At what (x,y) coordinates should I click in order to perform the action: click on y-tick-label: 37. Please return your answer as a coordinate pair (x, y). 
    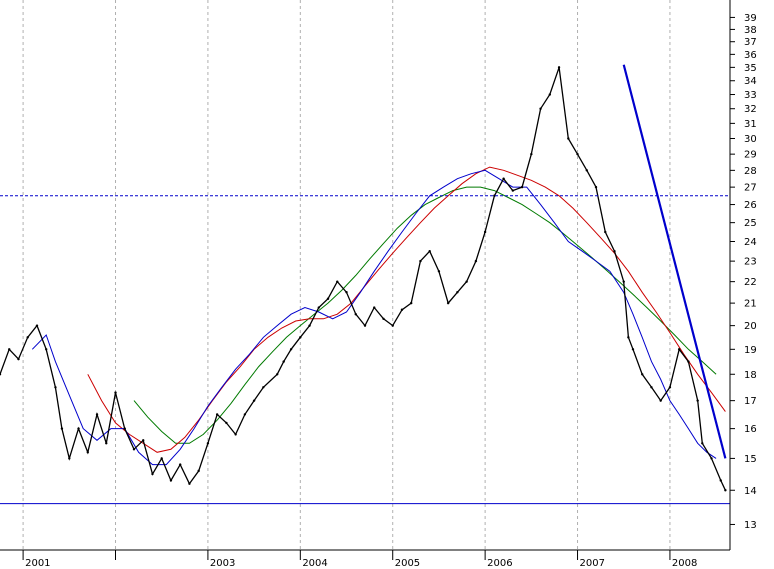
    Looking at the image, I should click on (750, 42).